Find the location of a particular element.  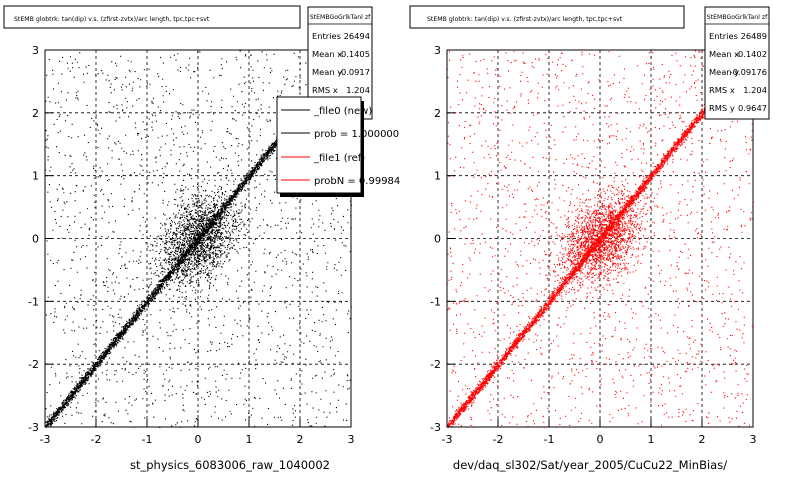

left-stats-meany-label: Mean y is located at coordinates (327, 72).